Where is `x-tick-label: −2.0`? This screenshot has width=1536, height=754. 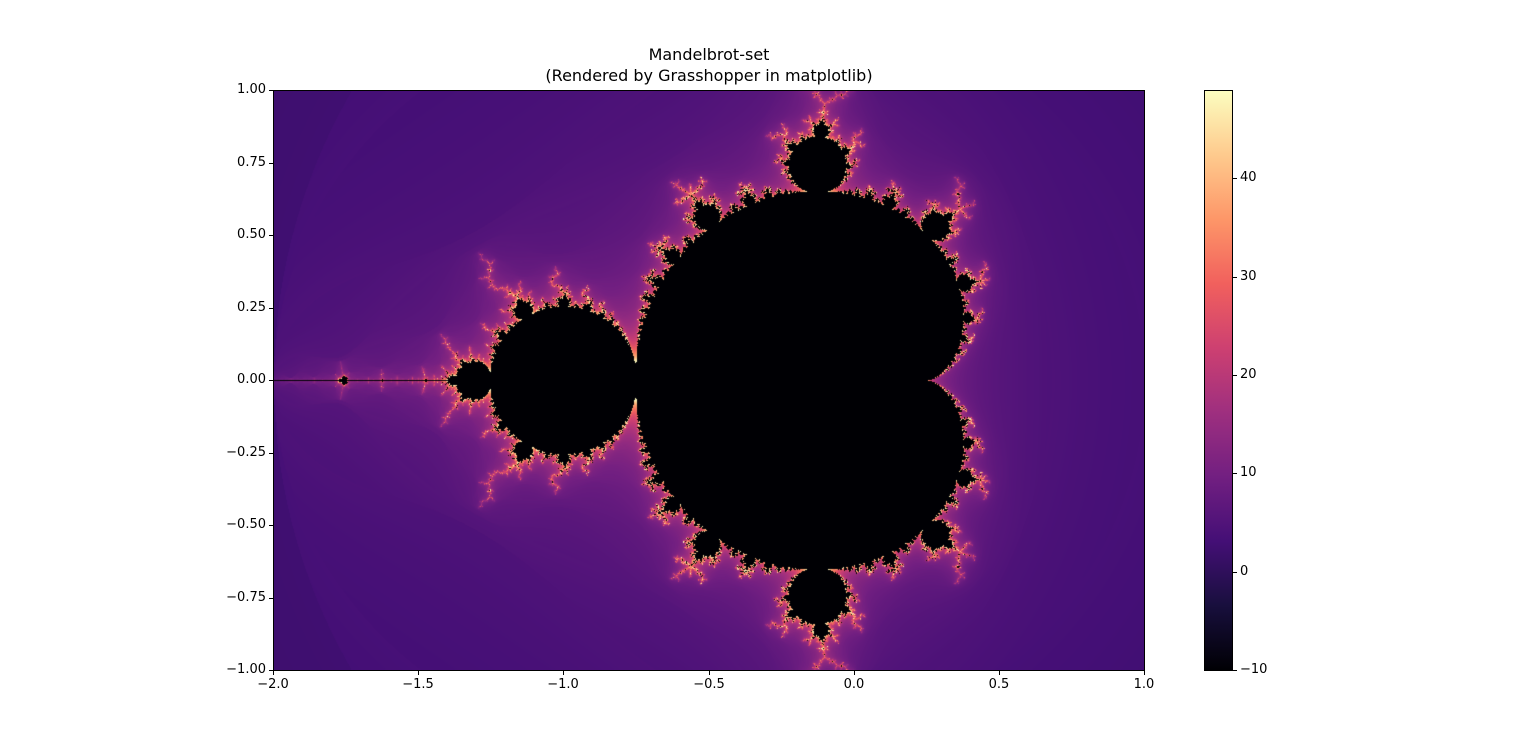 x-tick-label: −2.0 is located at coordinates (273, 684).